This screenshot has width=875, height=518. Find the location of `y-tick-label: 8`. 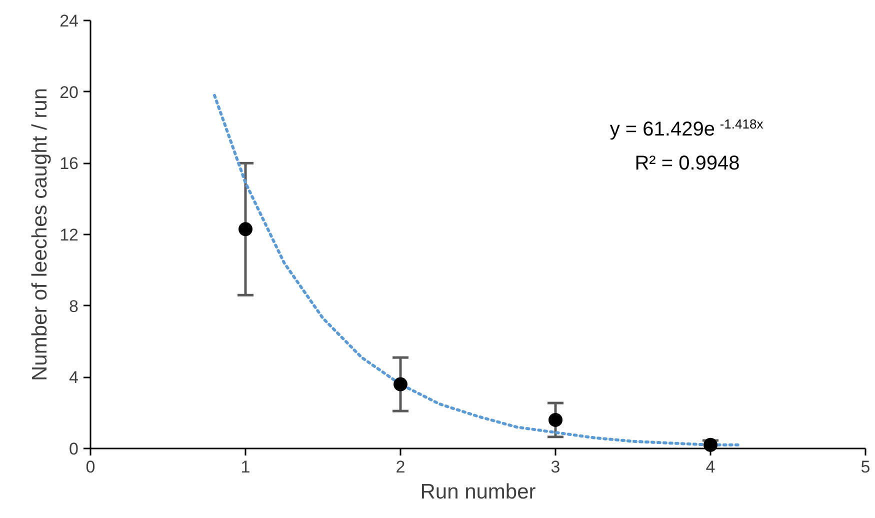

y-tick-label: 8 is located at coordinates (74, 306).